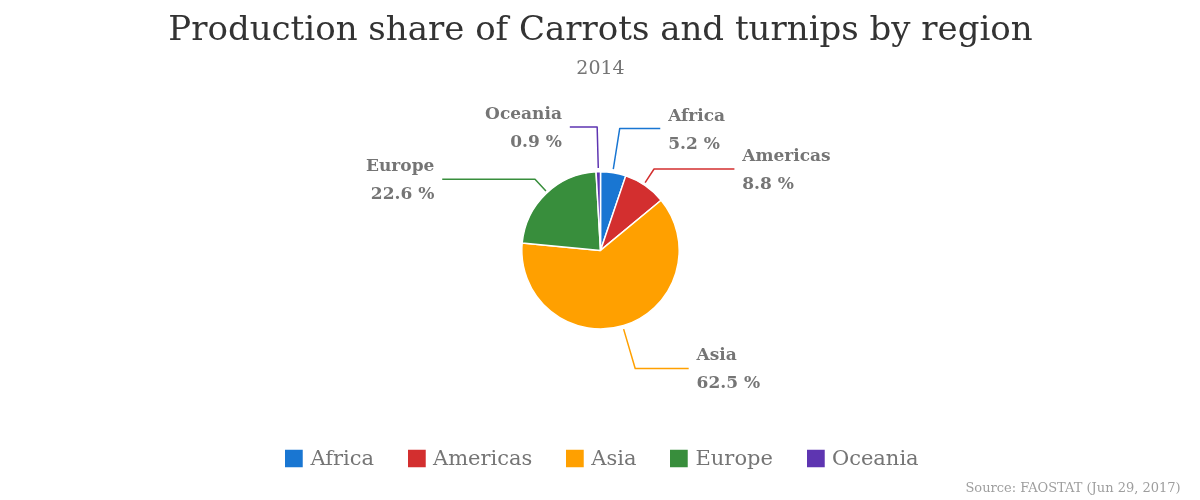  Describe the element at coordinates (400, 165) in the screenshot. I see `slice-label: Europe` at that location.